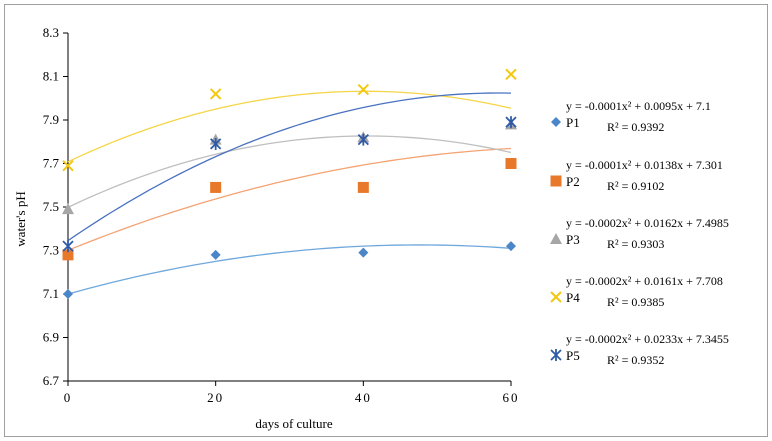 This screenshot has height=441, width=772. I want to click on point-p3, so click(68, 209).